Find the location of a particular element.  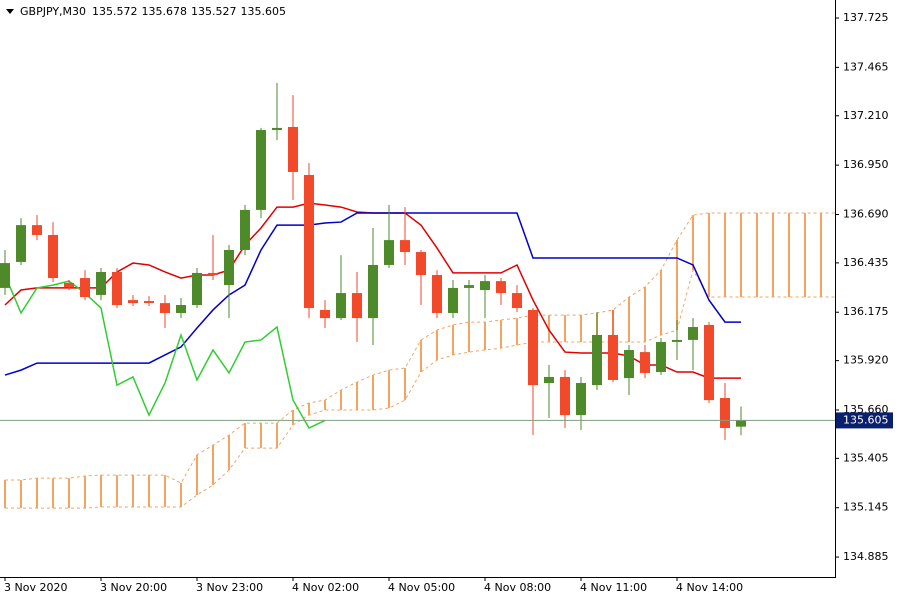

y-tick-label: 136.690 is located at coordinates (866, 213).